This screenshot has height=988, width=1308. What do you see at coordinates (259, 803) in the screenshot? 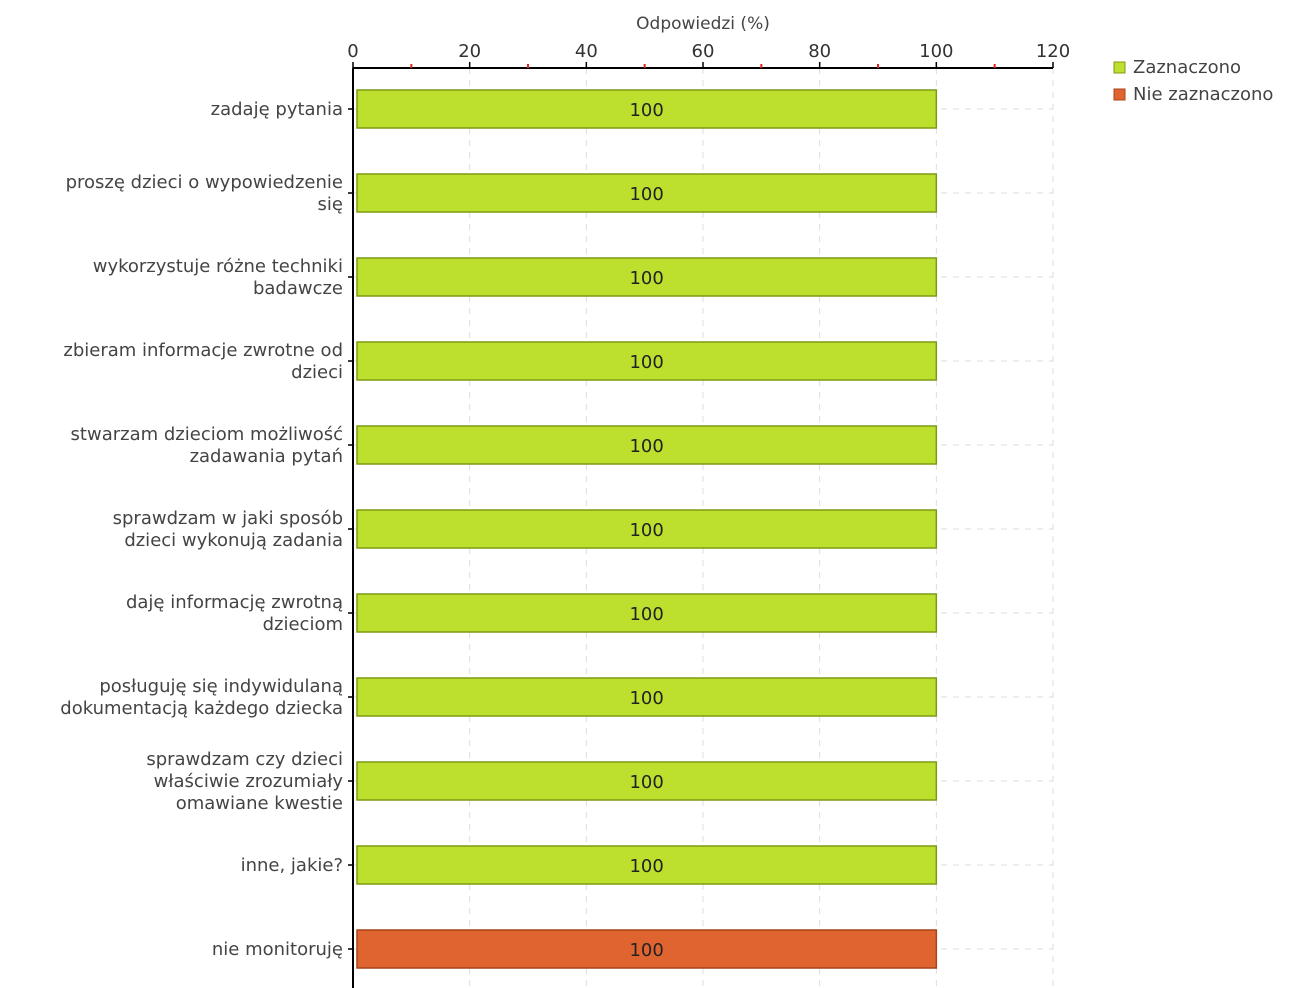
I see `category-label-line: omawiane kwestie` at bounding box center [259, 803].